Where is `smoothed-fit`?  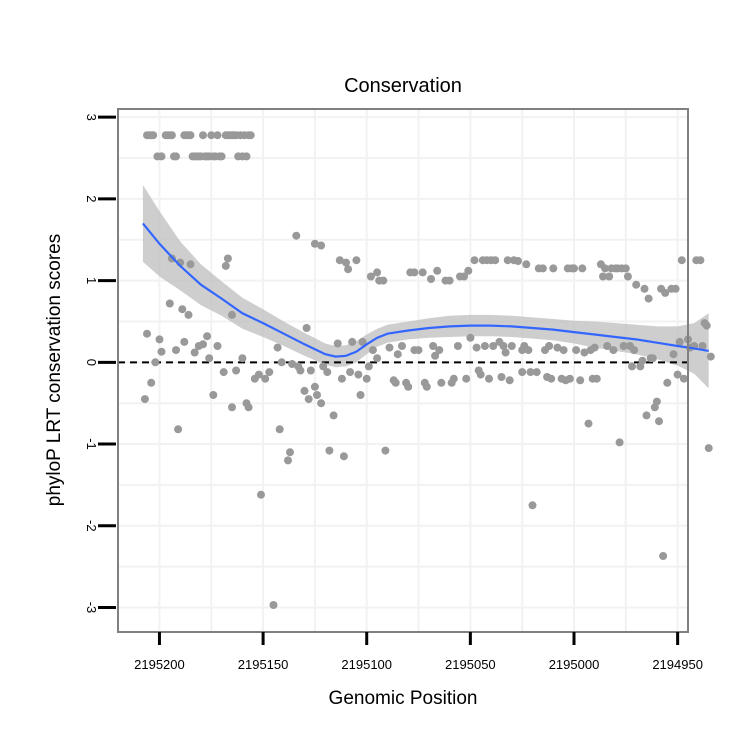
smoothed-fit is located at coordinates (425, 290).